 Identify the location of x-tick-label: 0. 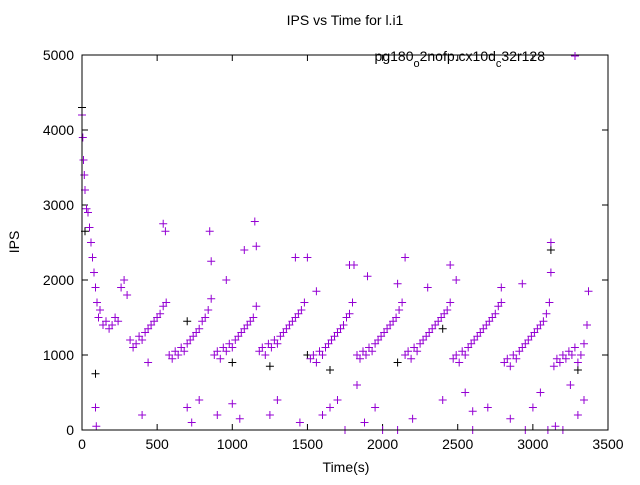
(82, 444).